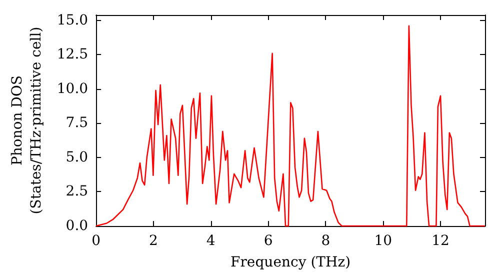 The image size is (500, 280). What do you see at coordinates (77, 123) in the screenshot?
I see `y-tick-label: 7.5` at bounding box center [77, 123].